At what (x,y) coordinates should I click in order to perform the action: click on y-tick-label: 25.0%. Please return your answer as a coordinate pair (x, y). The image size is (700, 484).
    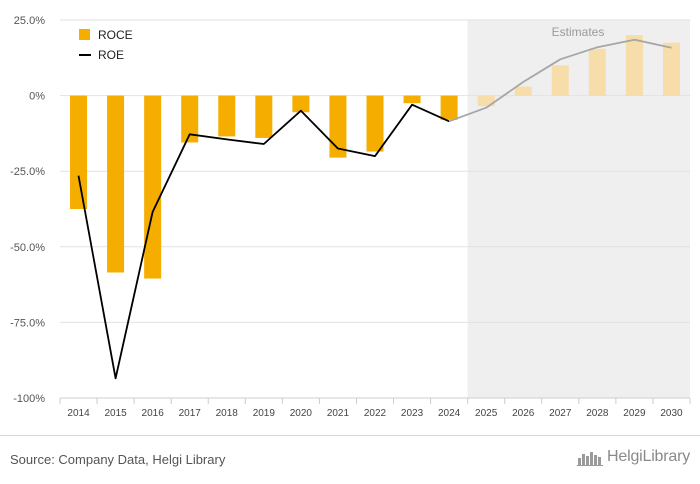
    Looking at the image, I should click on (29, 21).